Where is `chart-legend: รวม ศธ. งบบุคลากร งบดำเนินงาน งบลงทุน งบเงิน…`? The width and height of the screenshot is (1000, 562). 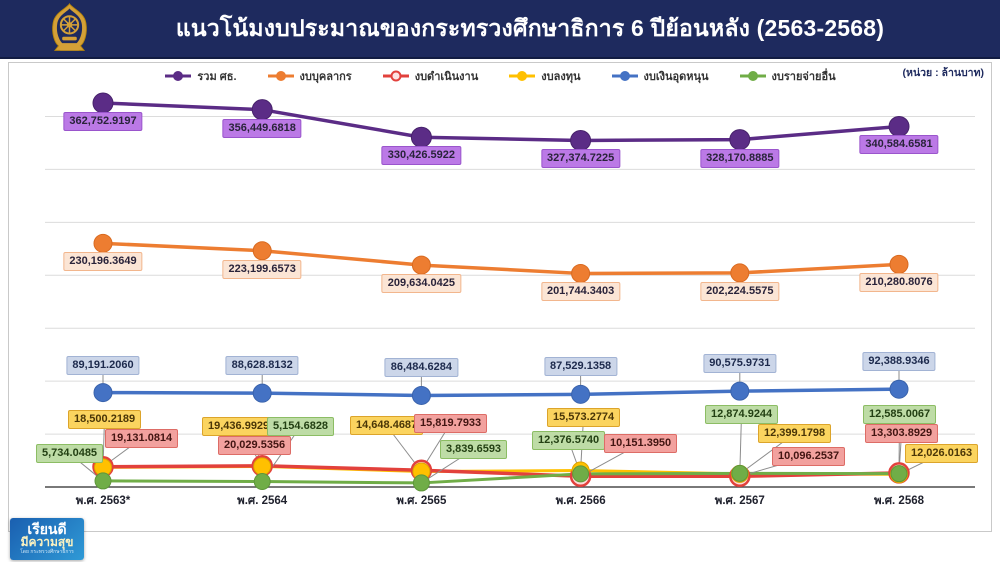
chart-legend: รวม ศธ. งบบุคลากร งบดำเนินงาน งบลงทุน งบเงิน… is located at coordinates (500, 76).